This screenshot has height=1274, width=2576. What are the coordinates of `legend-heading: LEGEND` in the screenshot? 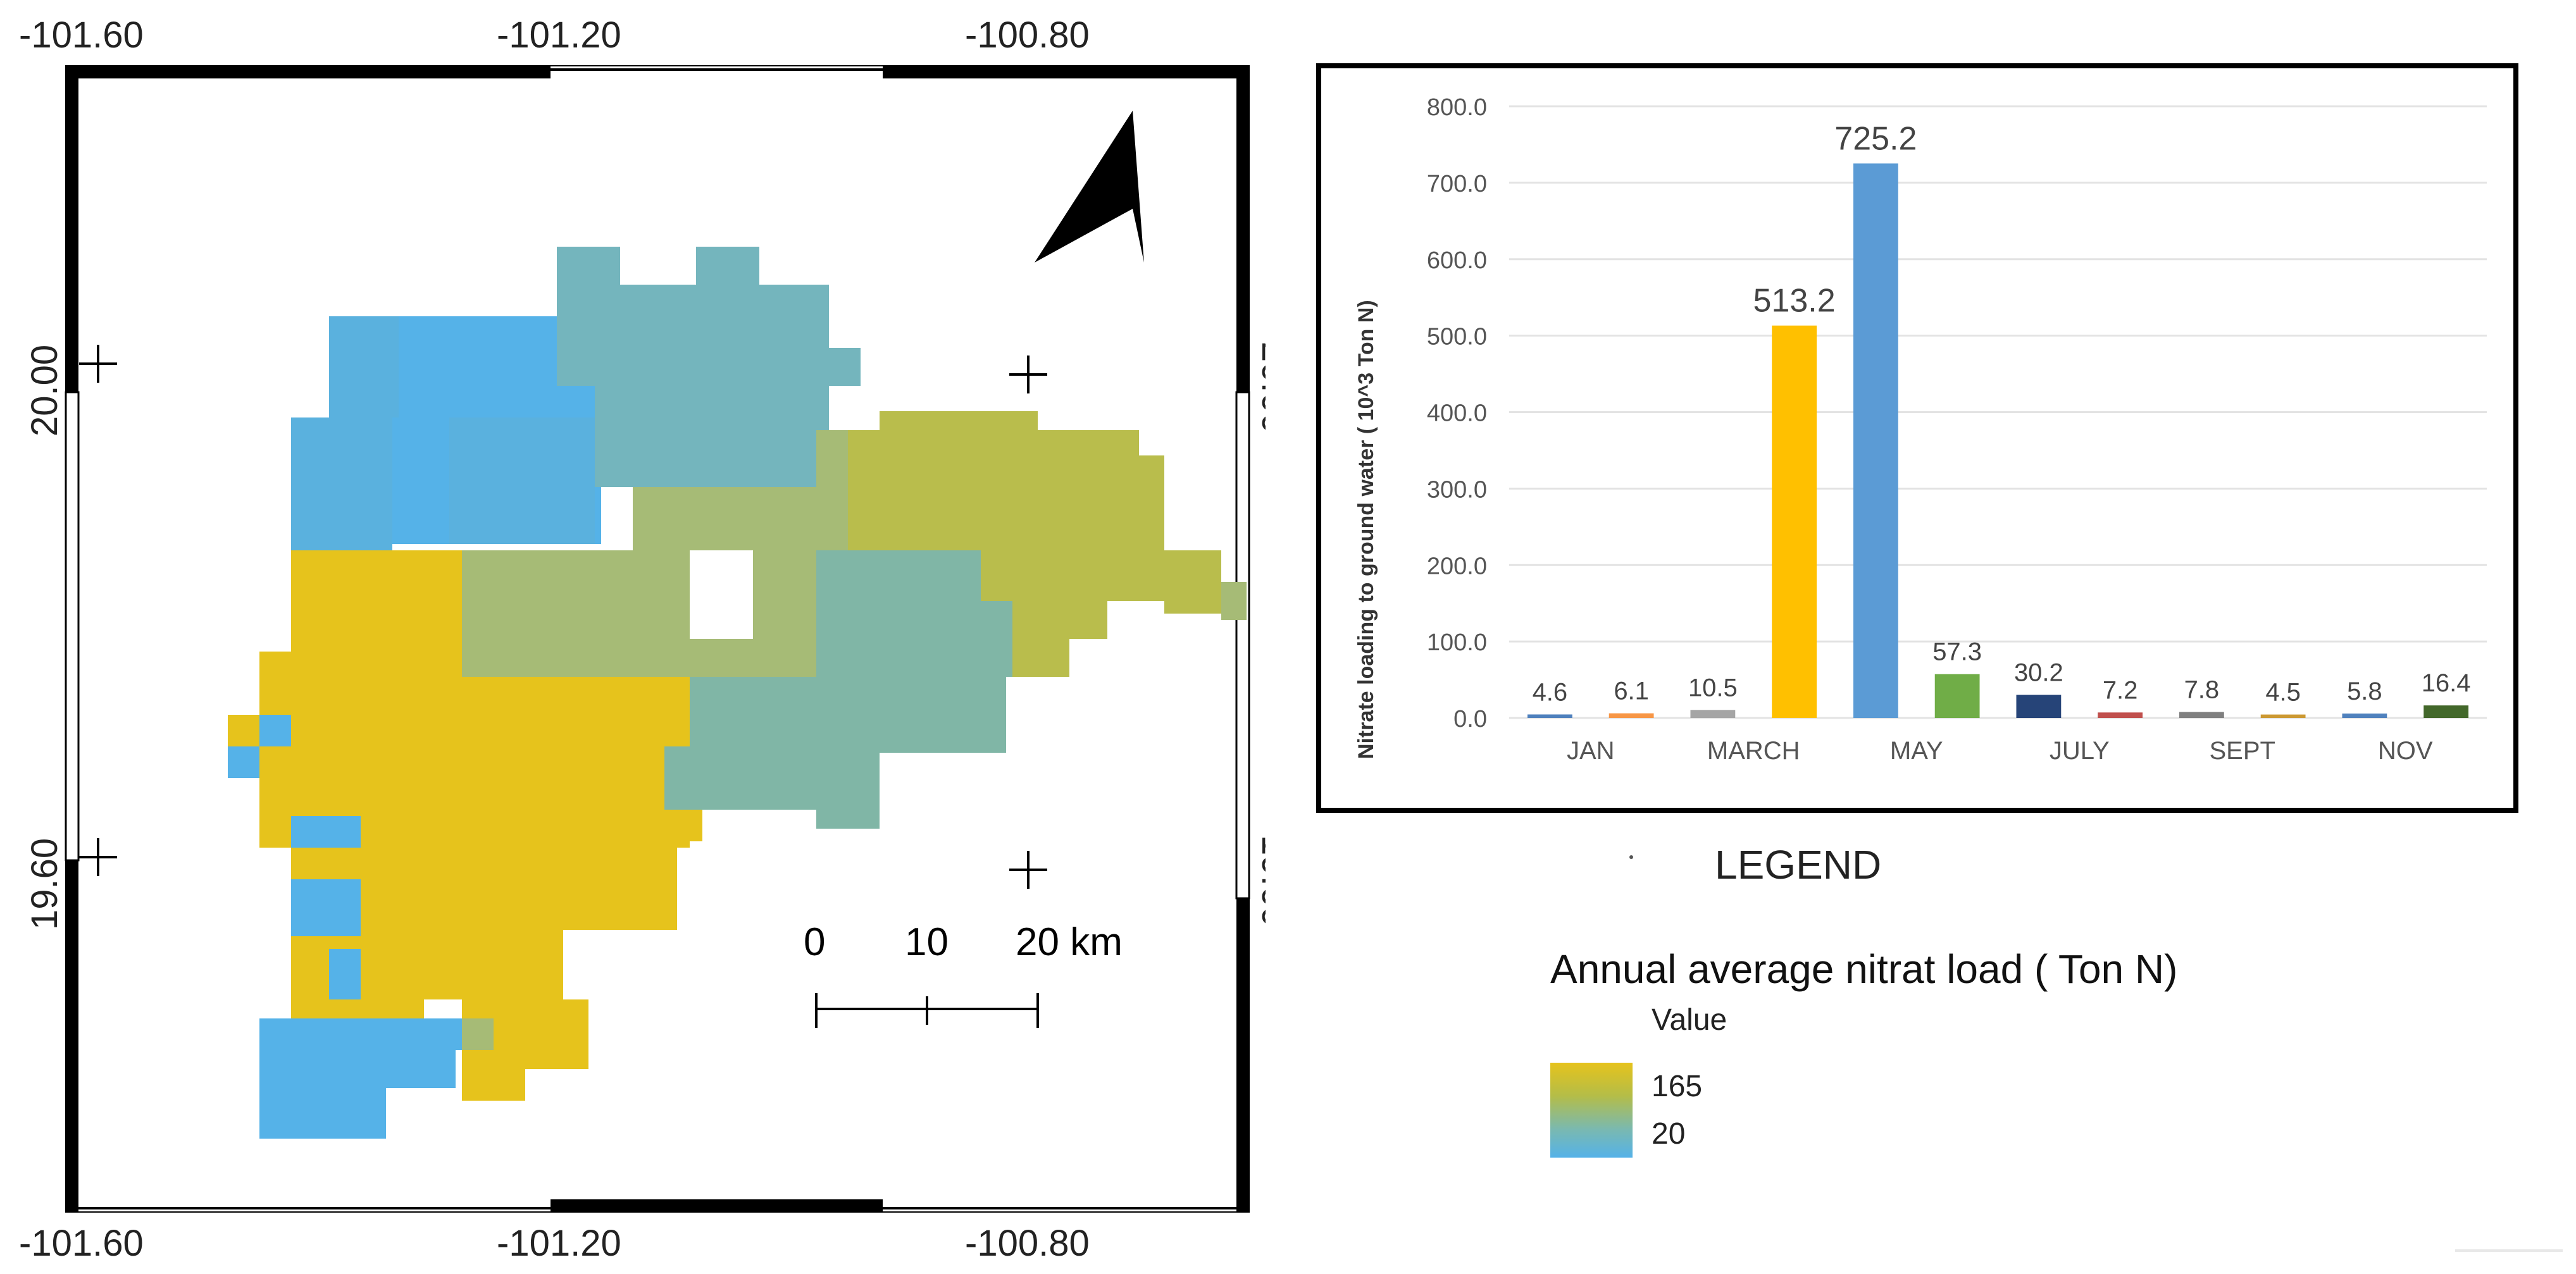 It's located at (1798, 864).